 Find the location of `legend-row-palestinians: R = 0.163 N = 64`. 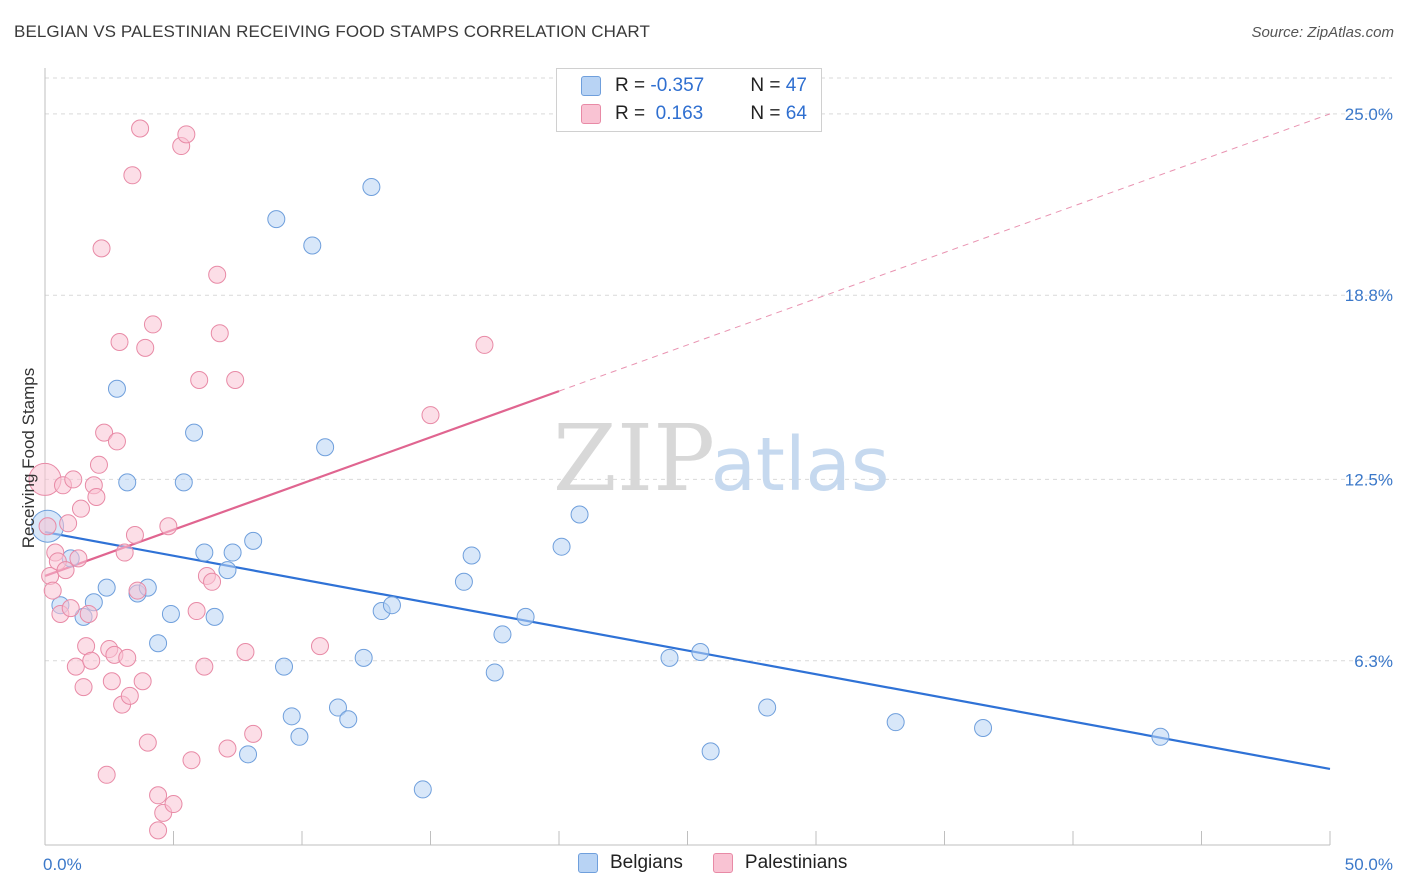

legend-row-palestinians: R = 0.163 N = 64 is located at coordinates (694, 114).